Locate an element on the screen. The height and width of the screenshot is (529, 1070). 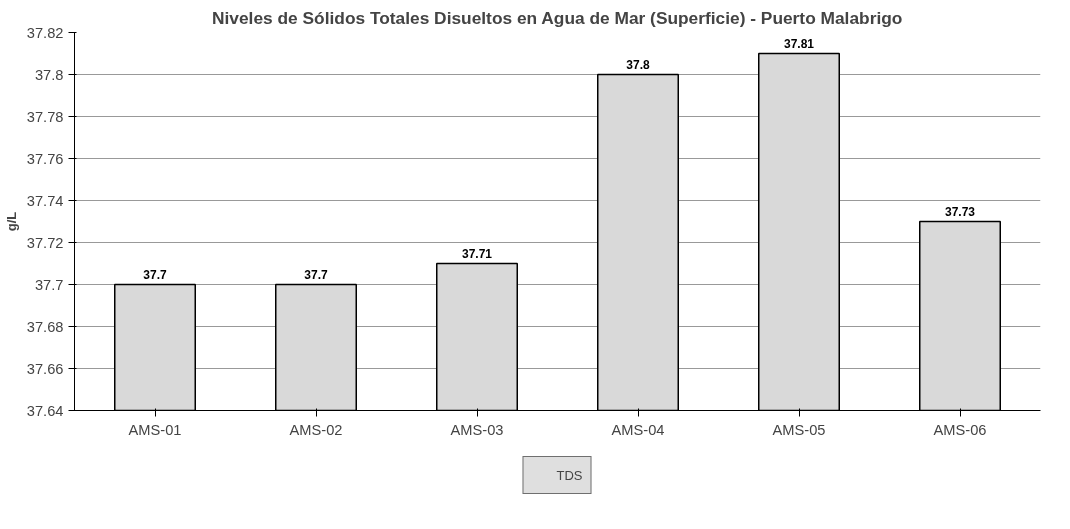
data-label: 37.71 is located at coordinates (477, 253).